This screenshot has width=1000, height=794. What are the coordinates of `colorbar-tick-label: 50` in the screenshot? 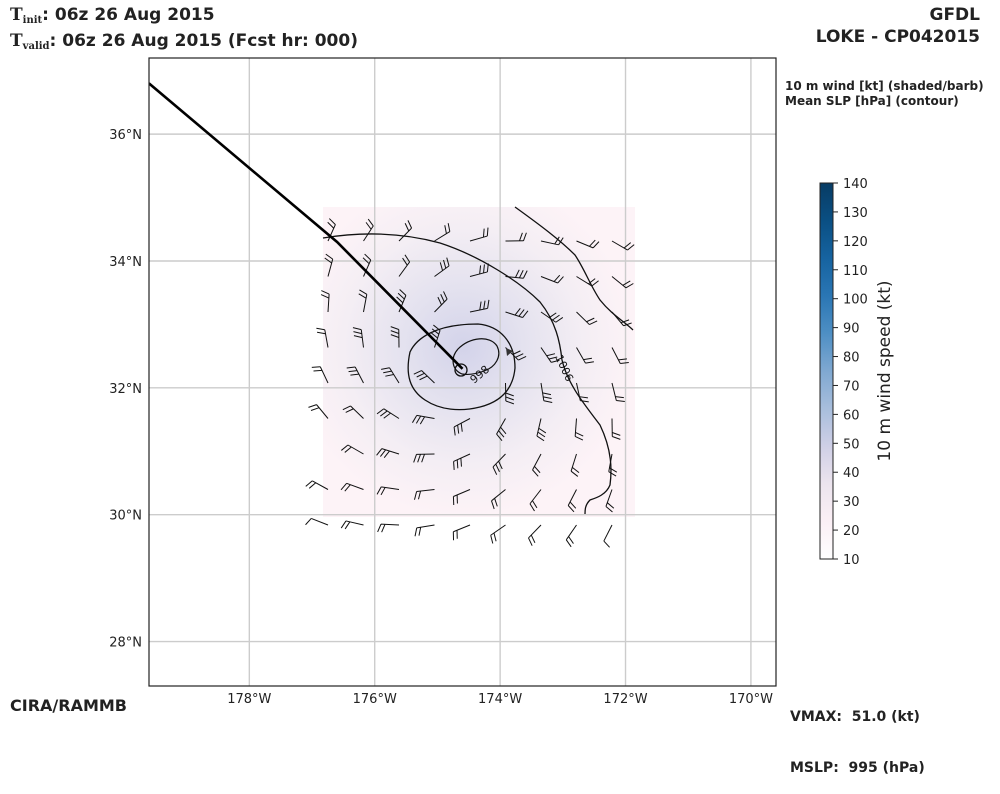 It's located at (851, 444).